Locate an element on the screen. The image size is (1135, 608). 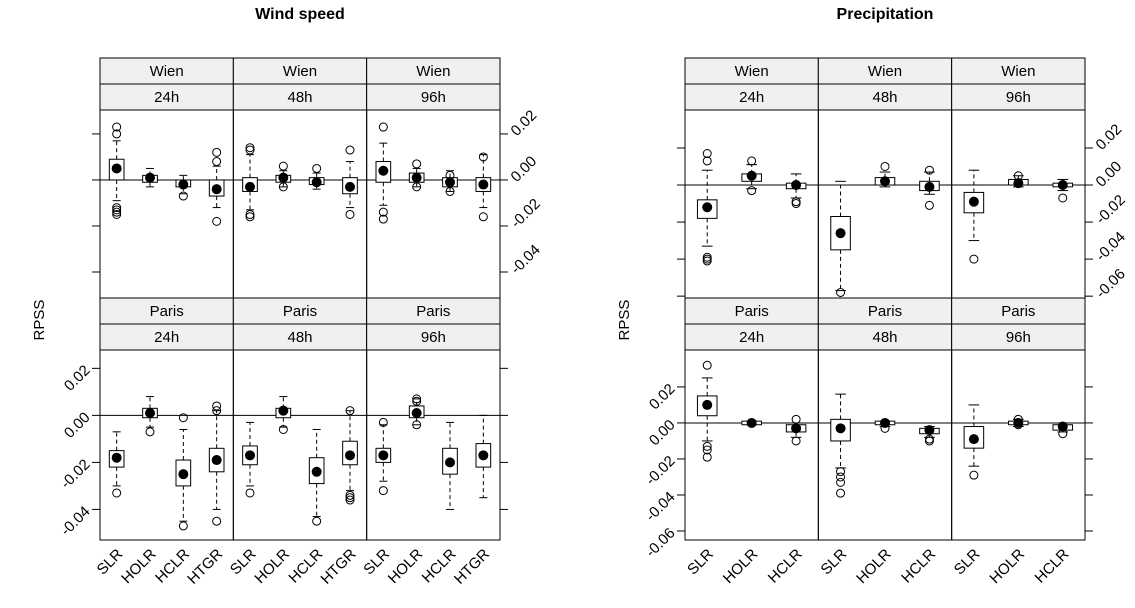
y-tick-label: -0.06 is located at coordinates (1111, 284).